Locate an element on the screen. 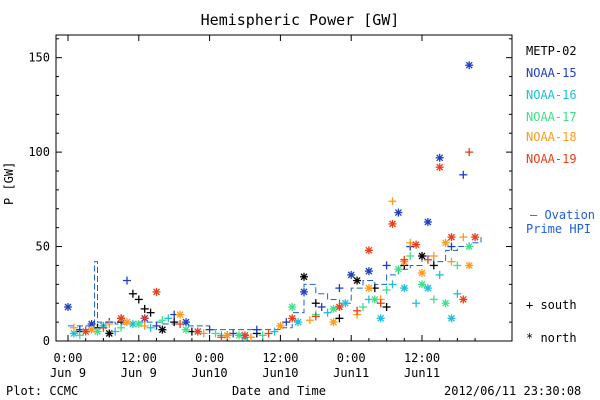 The image size is (600, 400). legend-item-metp-02: METP-02 is located at coordinates (551, 51).